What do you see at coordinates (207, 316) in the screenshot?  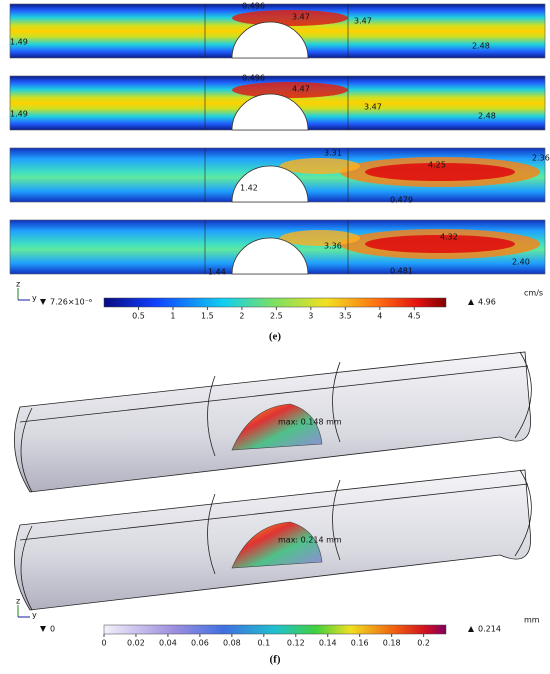 I see `colorbar-tick-label: 1.5` at bounding box center [207, 316].